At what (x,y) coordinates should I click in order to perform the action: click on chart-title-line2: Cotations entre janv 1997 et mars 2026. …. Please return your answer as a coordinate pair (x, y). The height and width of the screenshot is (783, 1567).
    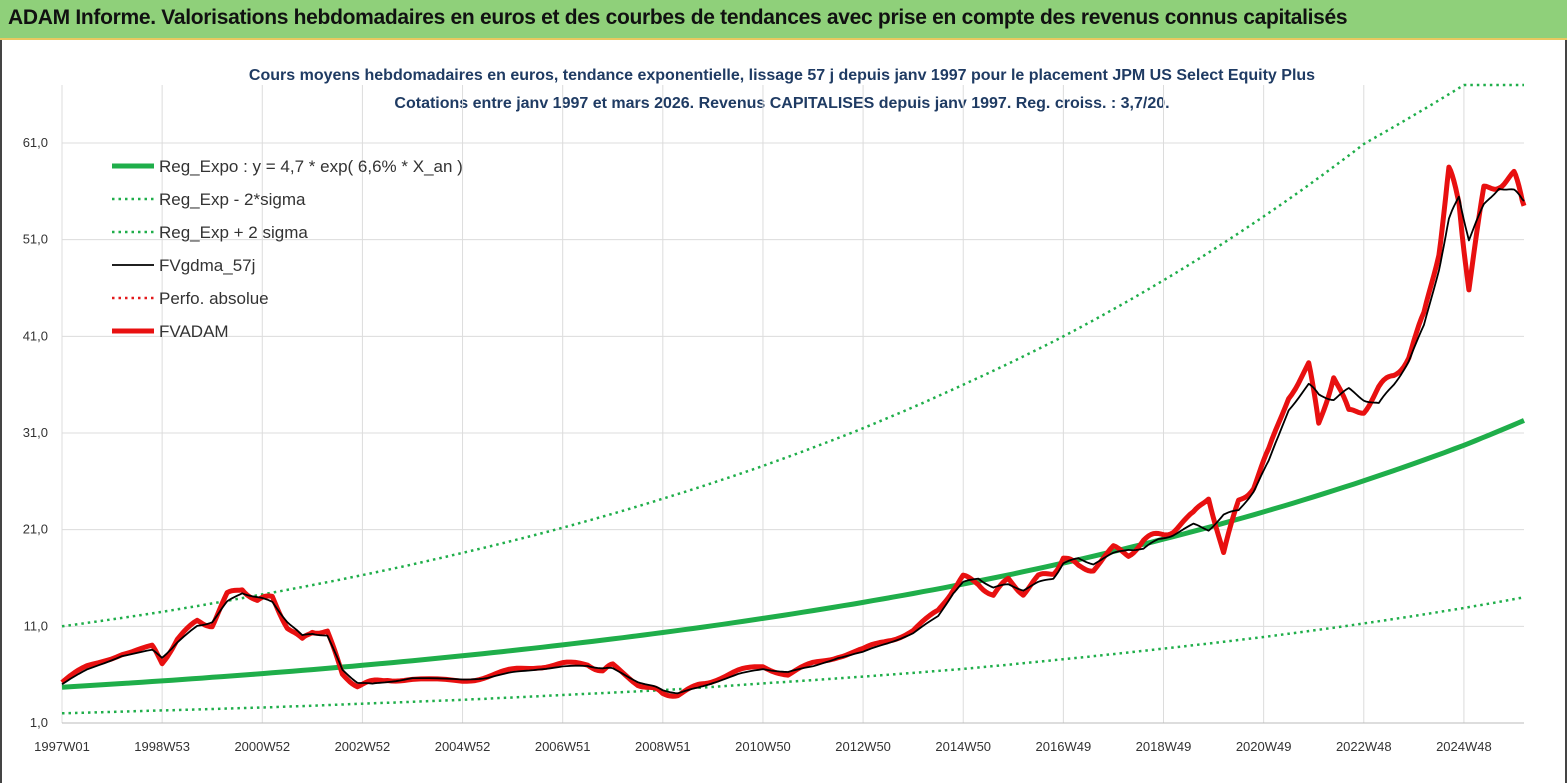
    Looking at the image, I should click on (781, 103).